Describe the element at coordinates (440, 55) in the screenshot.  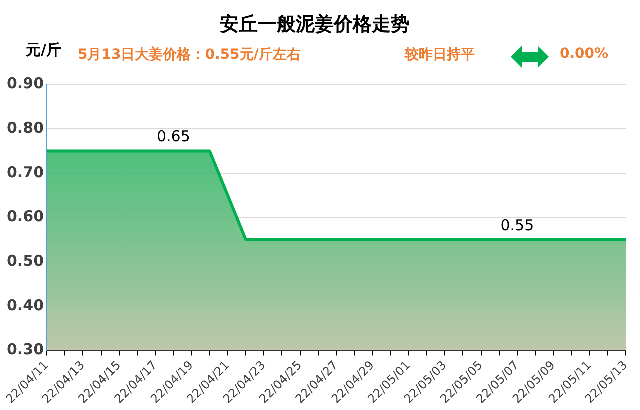
I see `text: 较昨日持平` at that location.